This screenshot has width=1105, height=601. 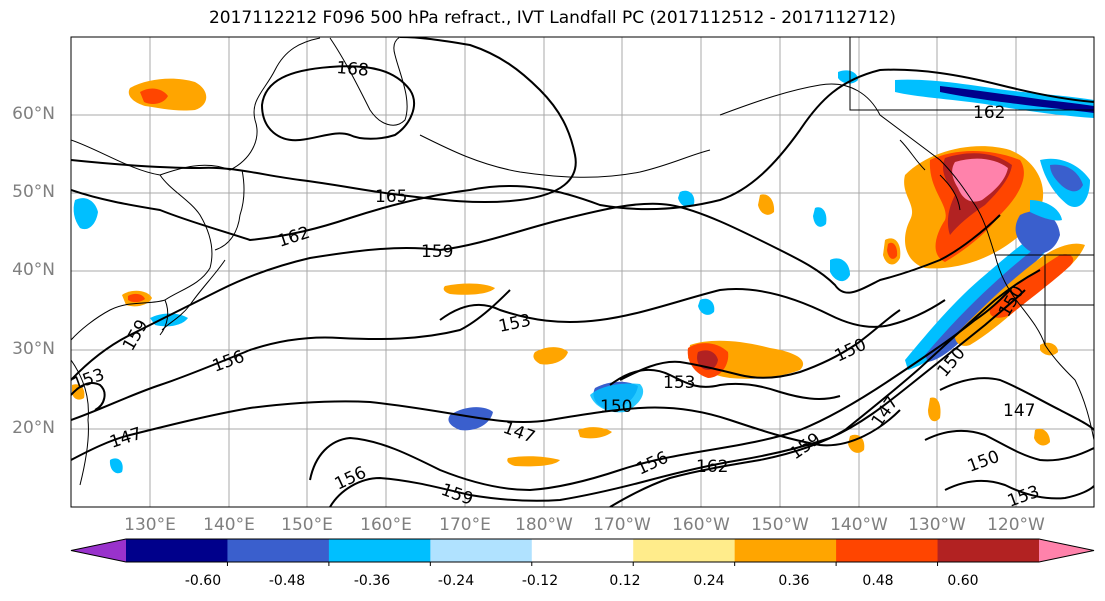 What do you see at coordinates (27, 428) in the screenshot?
I see `lat-label: 20°N` at bounding box center [27, 428].